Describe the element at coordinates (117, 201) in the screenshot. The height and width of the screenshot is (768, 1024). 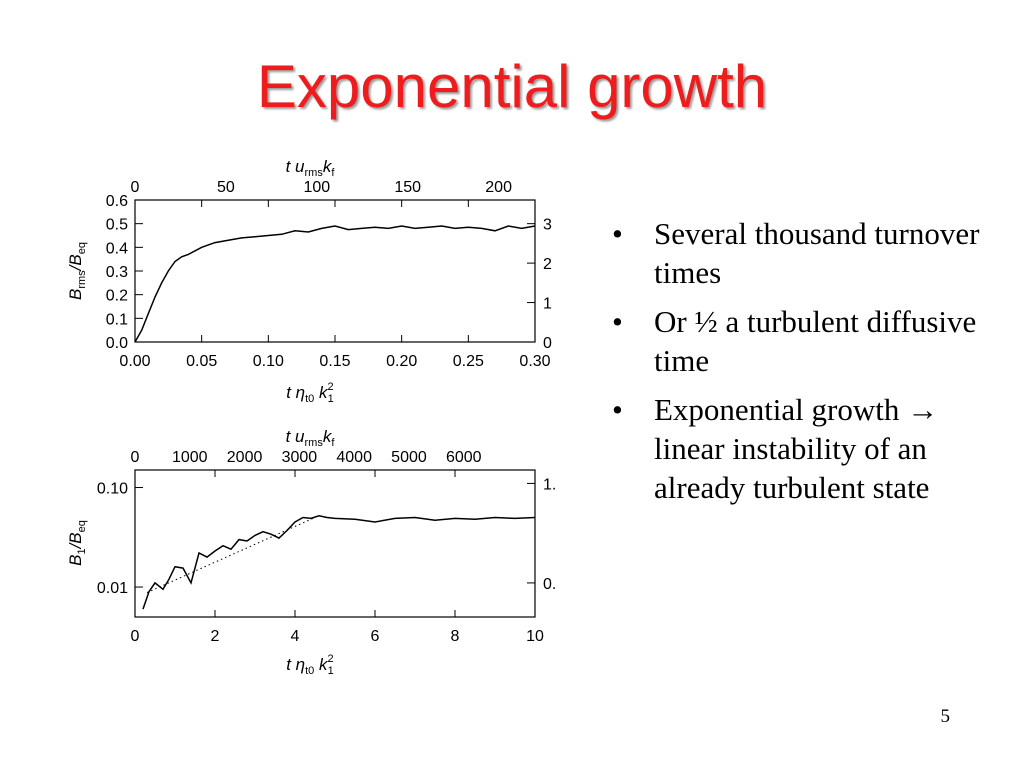
I see `top-y-tick-label: 0.6` at that location.